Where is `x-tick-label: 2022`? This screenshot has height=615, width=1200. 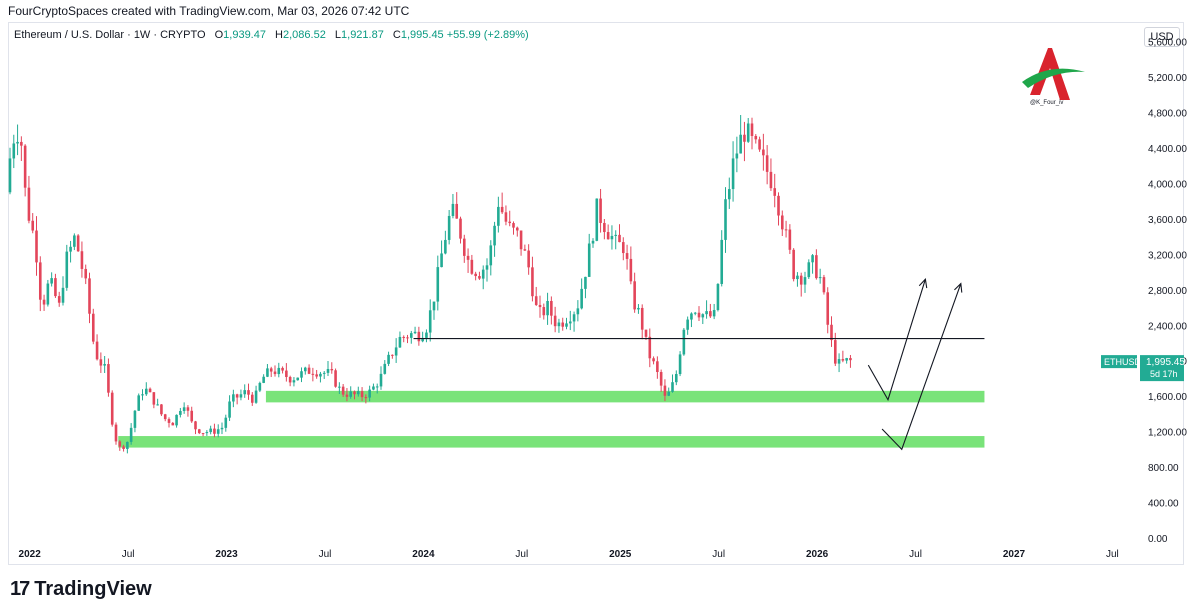
x-tick-label: 2022 is located at coordinates (30, 554).